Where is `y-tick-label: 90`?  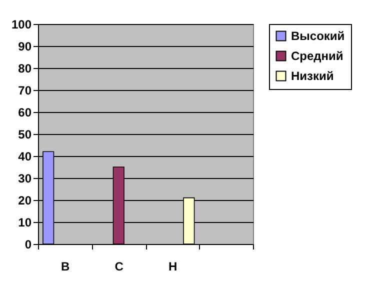
y-tick-label: 90 is located at coordinates (25, 47).